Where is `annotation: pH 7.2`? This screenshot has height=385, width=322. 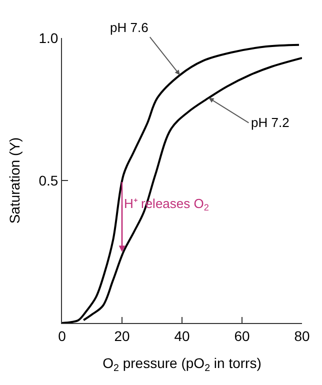 annotation: pH 7.2 is located at coordinates (270, 122).